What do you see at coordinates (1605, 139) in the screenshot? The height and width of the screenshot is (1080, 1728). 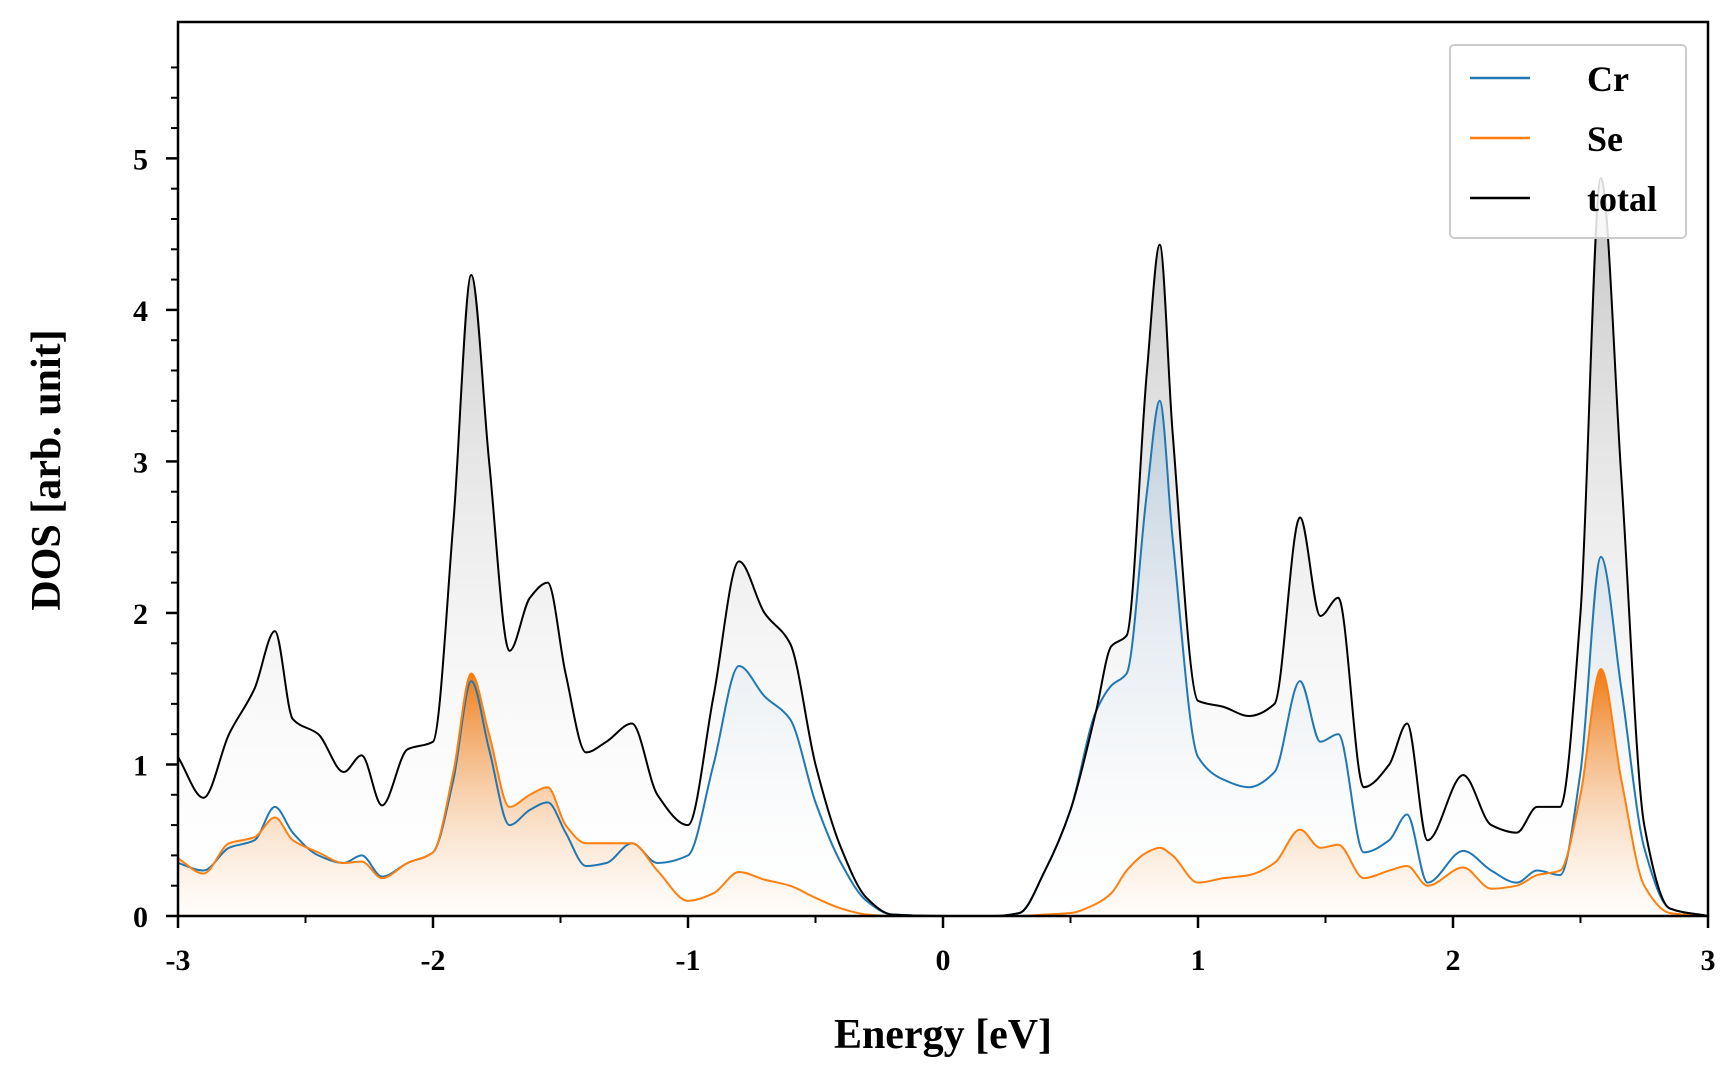 I see `legend-se-label: Se` at bounding box center [1605, 139].